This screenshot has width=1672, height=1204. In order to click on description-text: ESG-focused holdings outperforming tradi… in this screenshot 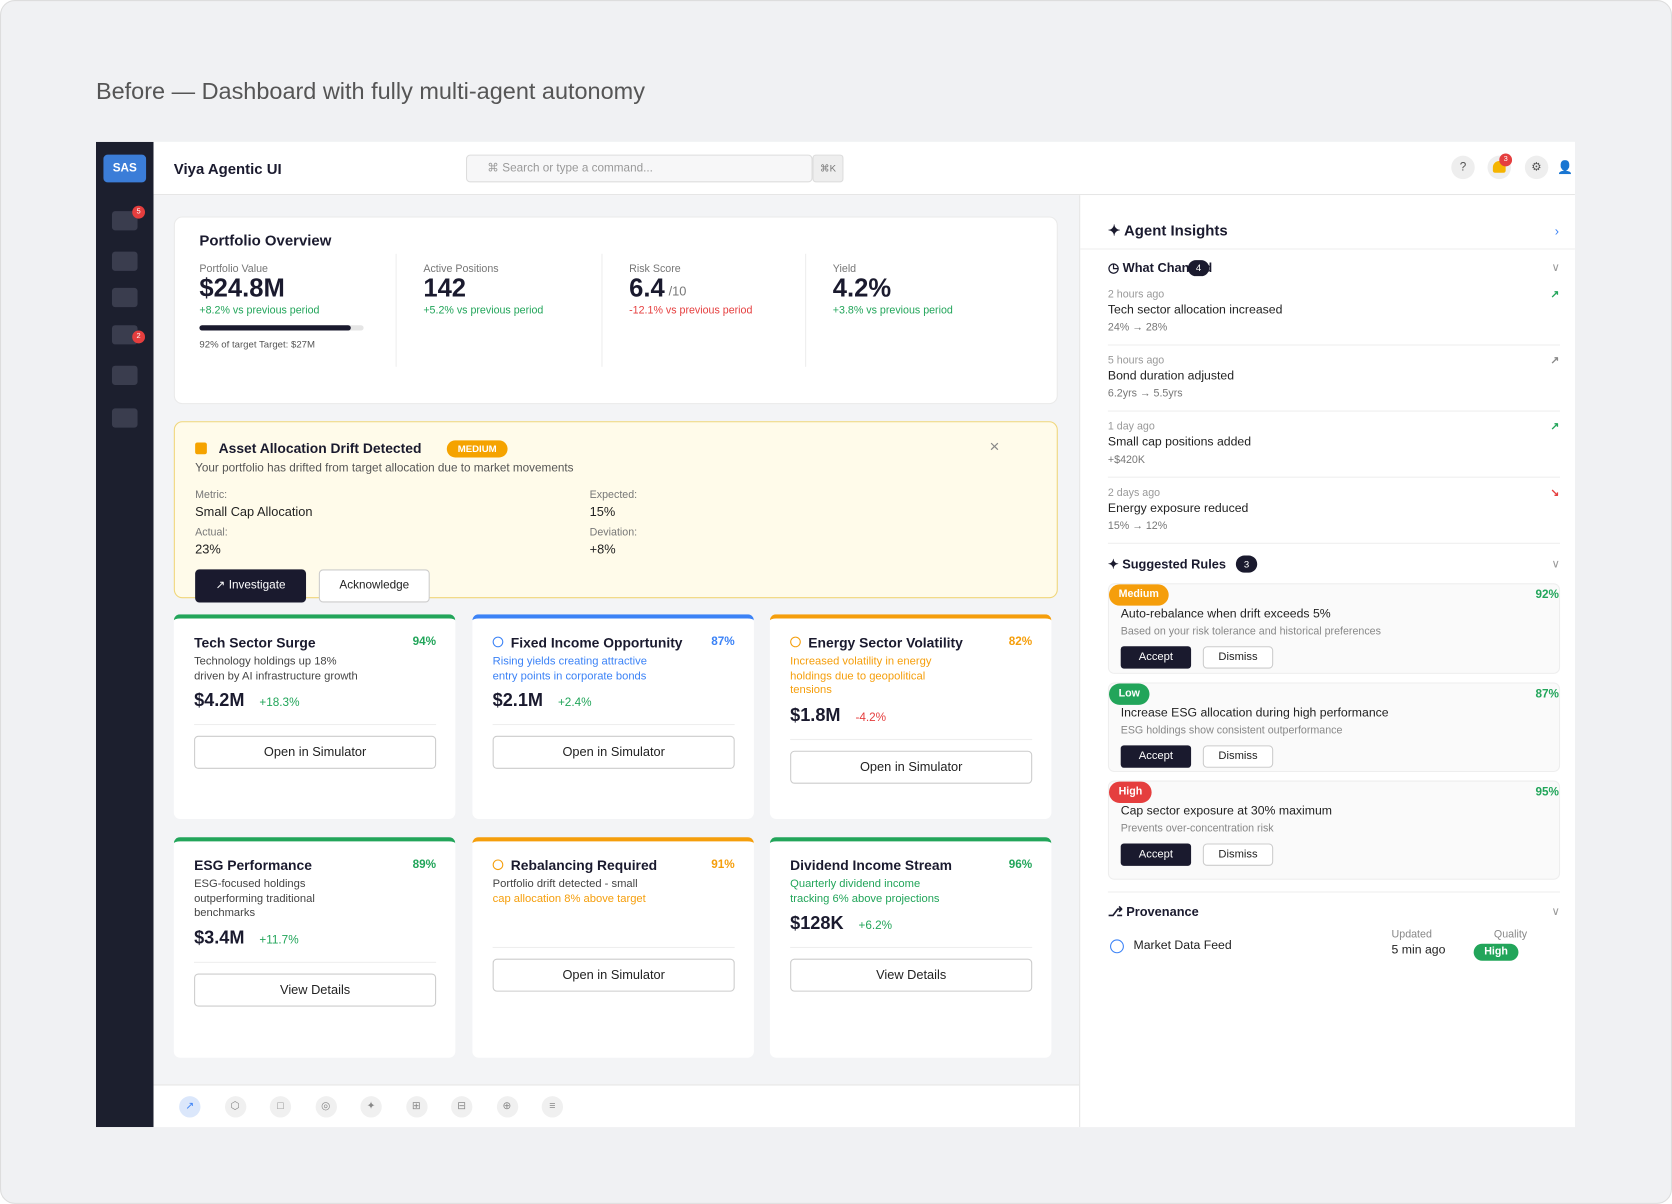, I will do `click(254, 898)`.